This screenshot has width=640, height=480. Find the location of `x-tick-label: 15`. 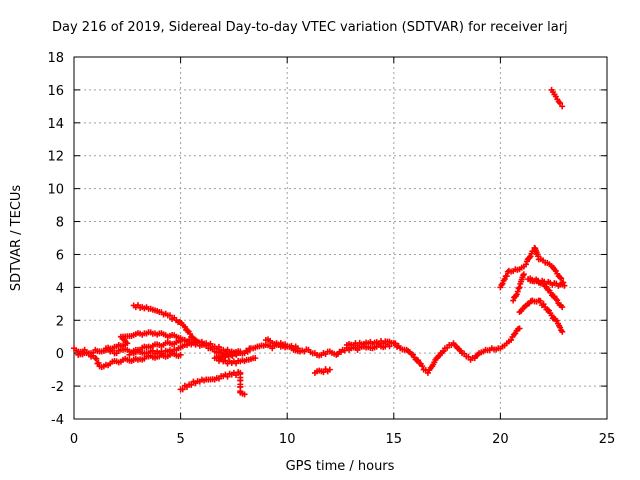

x-tick-label: 15 is located at coordinates (394, 439).